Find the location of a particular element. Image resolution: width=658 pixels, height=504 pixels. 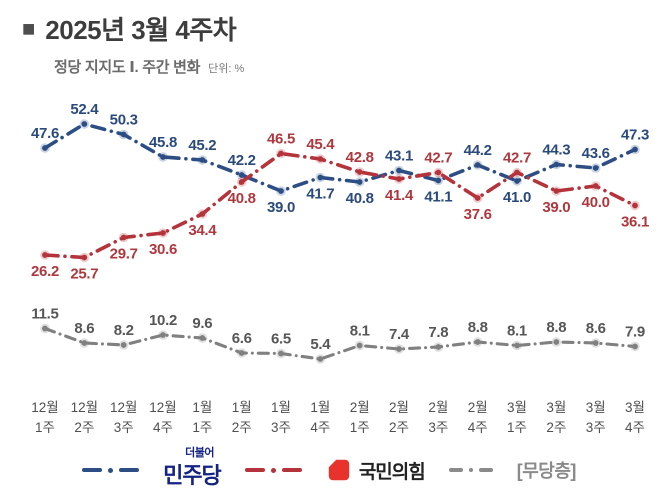

democratic-value-label: 40.8 is located at coordinates (360, 198).